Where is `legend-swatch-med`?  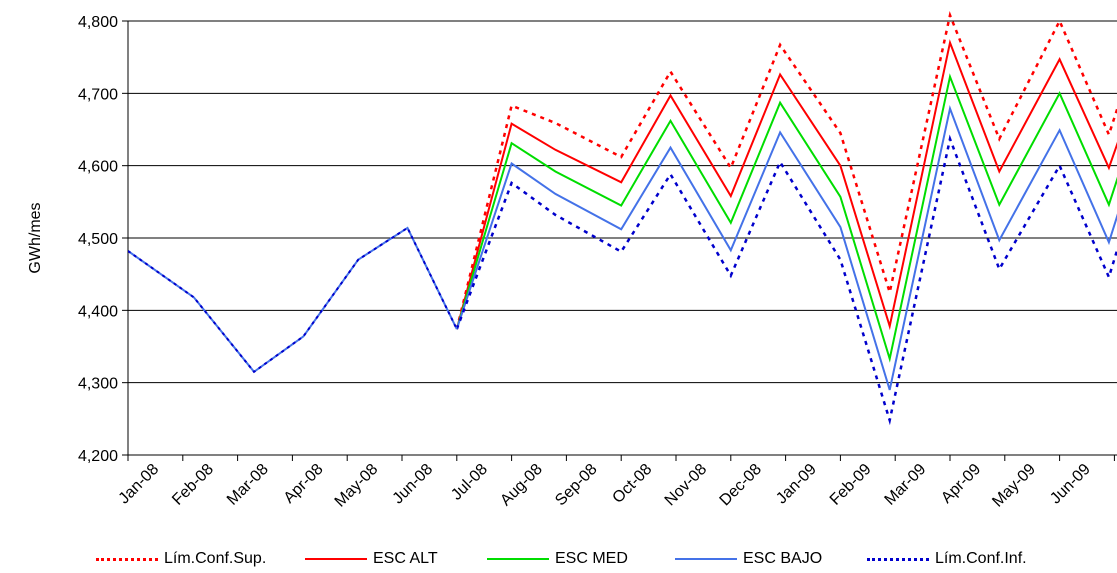 legend-swatch-med is located at coordinates (518, 559).